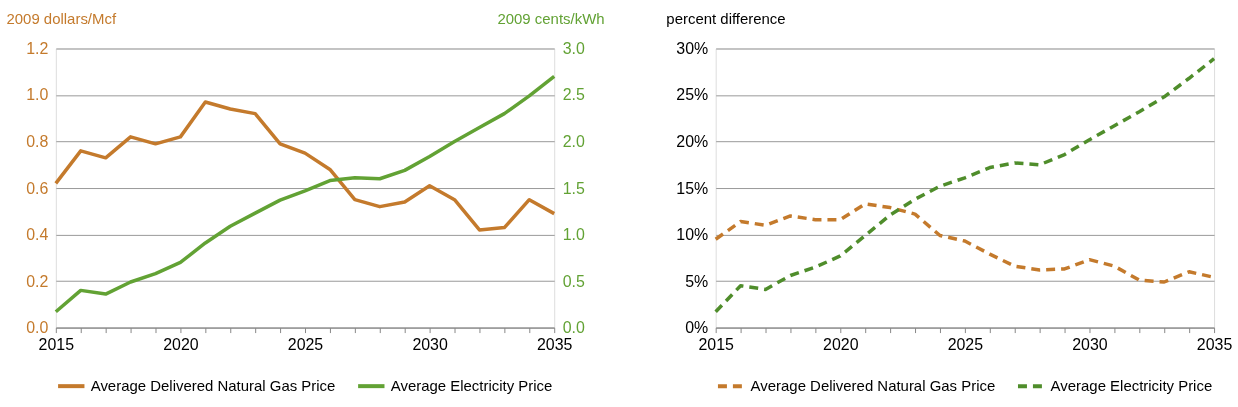 This screenshot has height=407, width=1238. I want to click on y-tick-label: 0.6, so click(37, 188).